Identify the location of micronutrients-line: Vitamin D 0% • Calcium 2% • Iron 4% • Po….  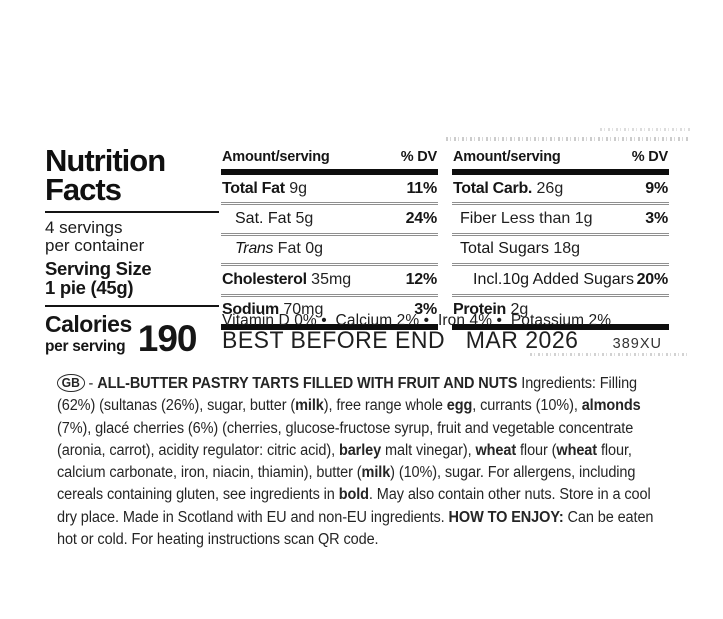
(417, 320).